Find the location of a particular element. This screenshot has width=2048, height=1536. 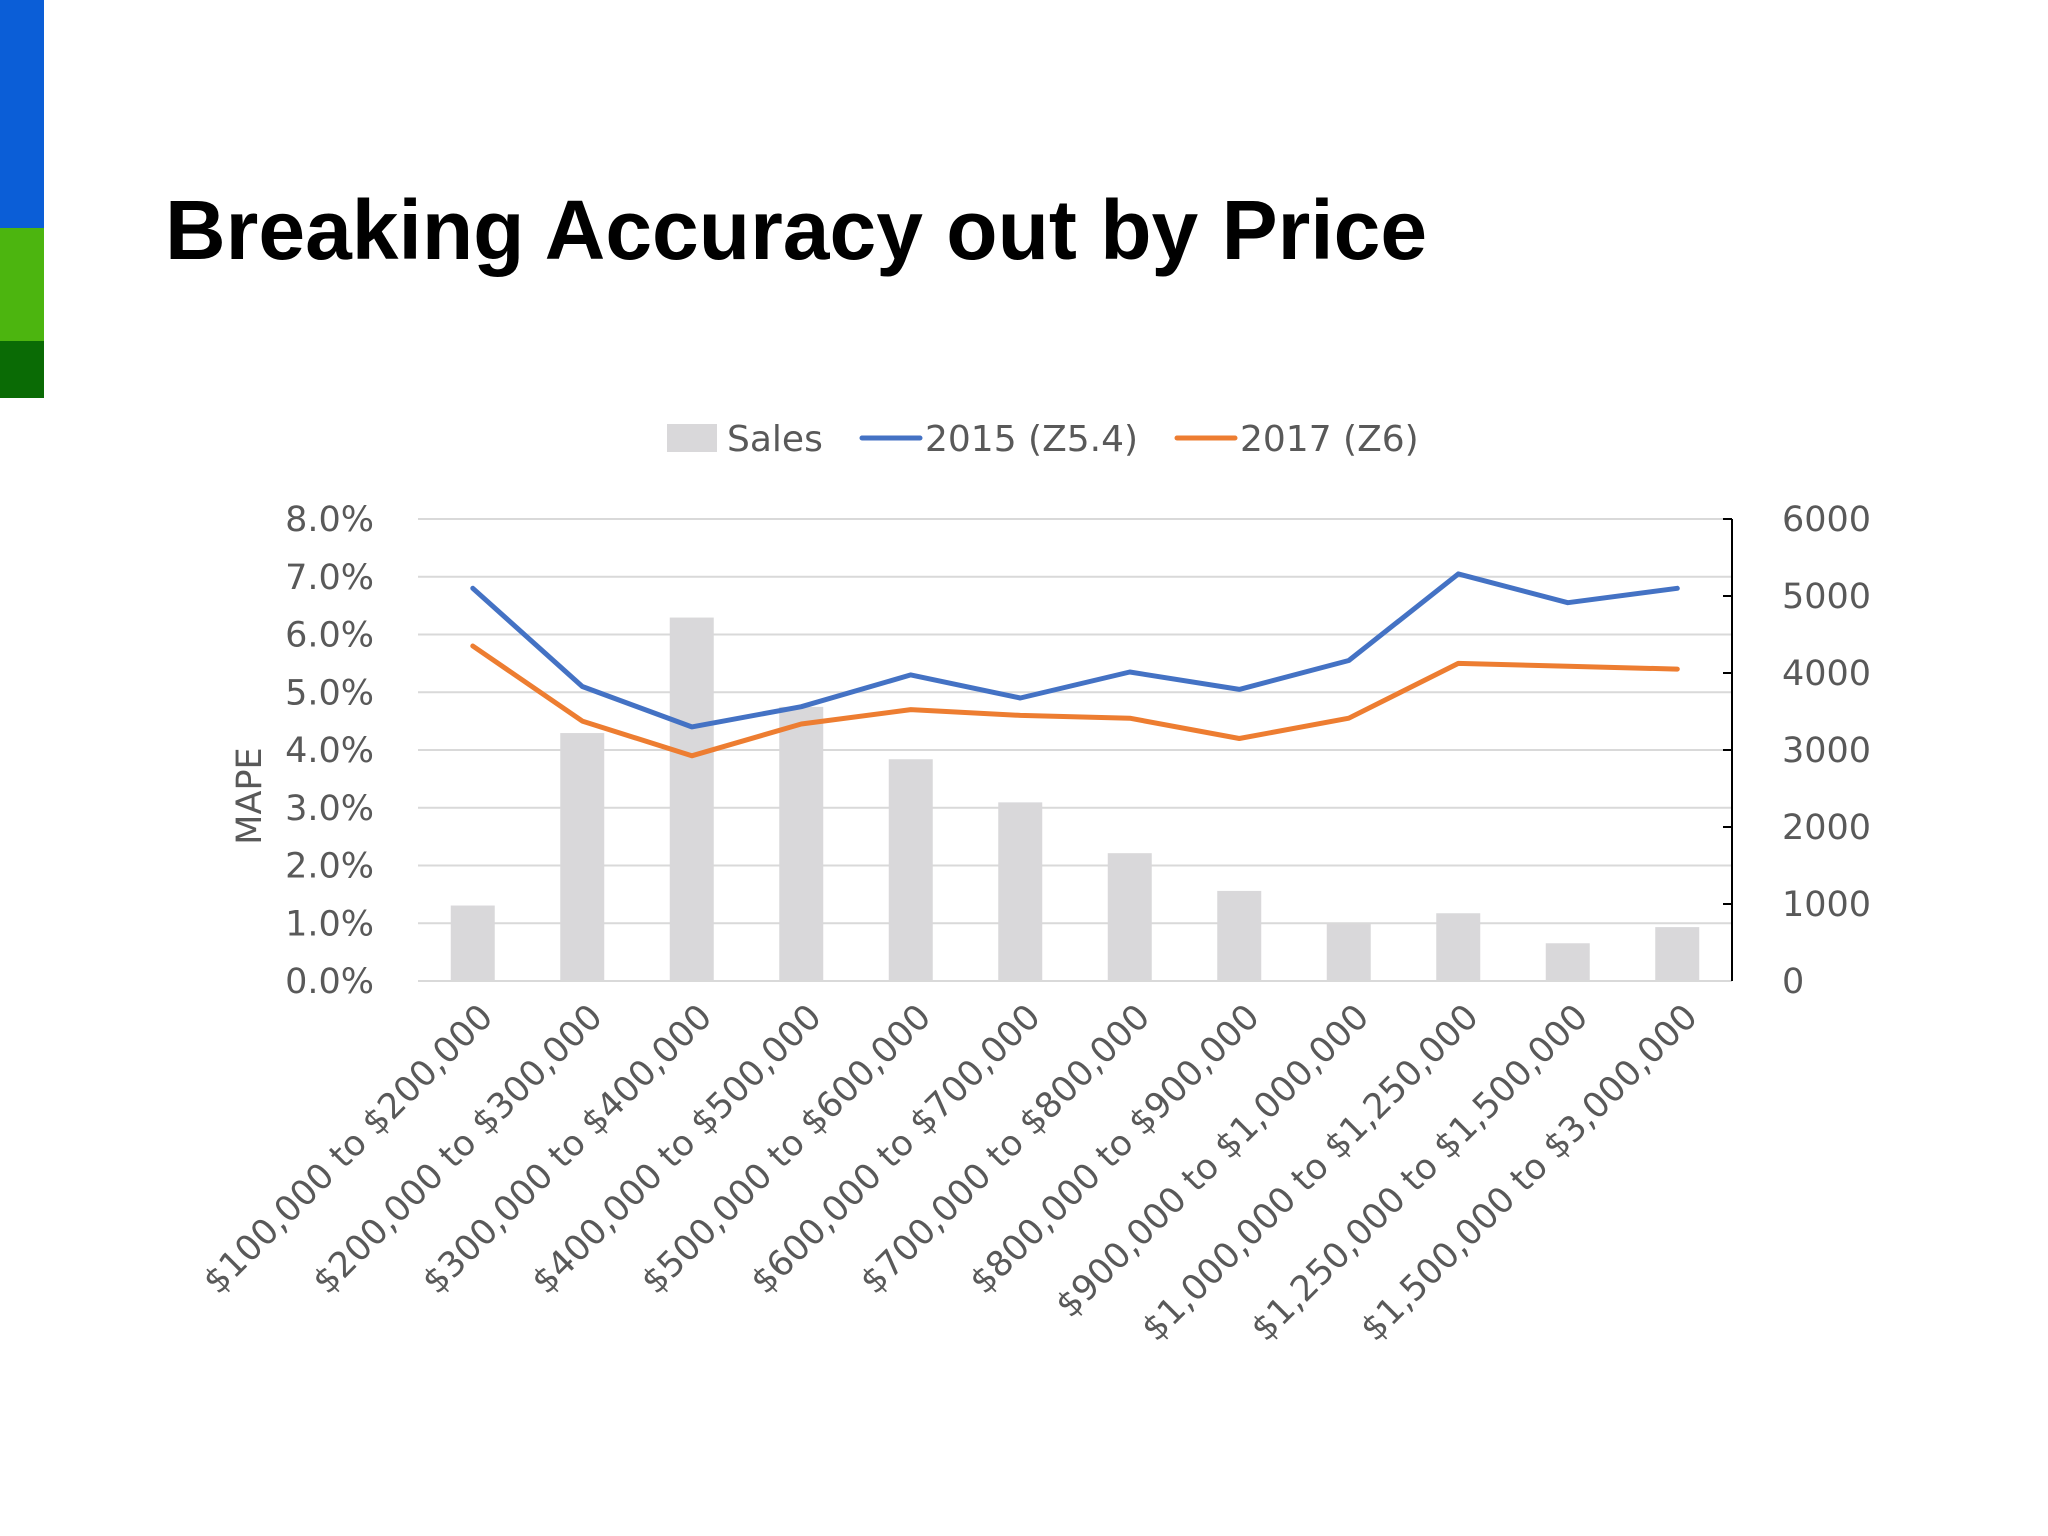

legend-label: 2015 (Z5.4) is located at coordinates (1031, 439).